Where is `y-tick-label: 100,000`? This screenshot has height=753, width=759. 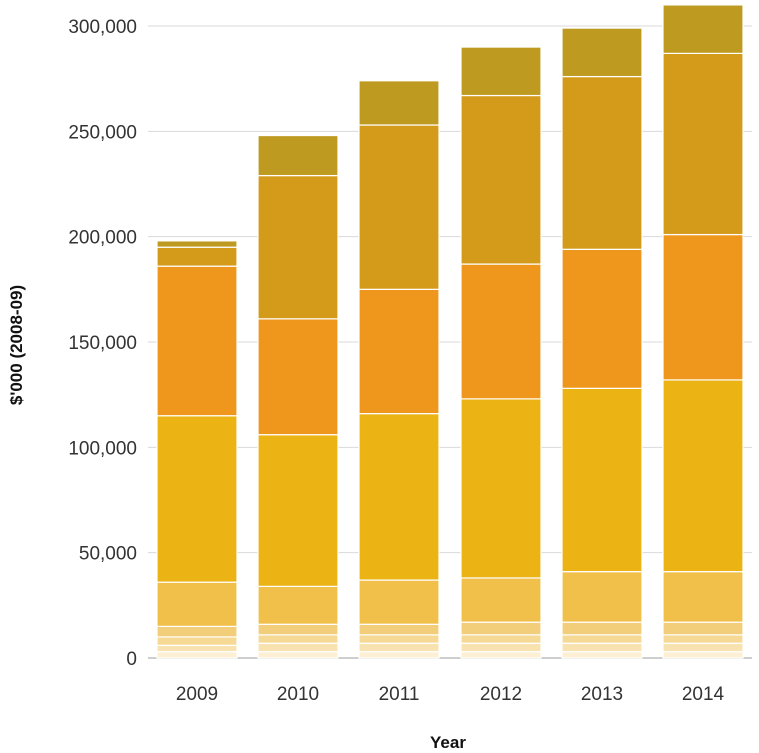 y-tick-label: 100,000 is located at coordinates (102, 448).